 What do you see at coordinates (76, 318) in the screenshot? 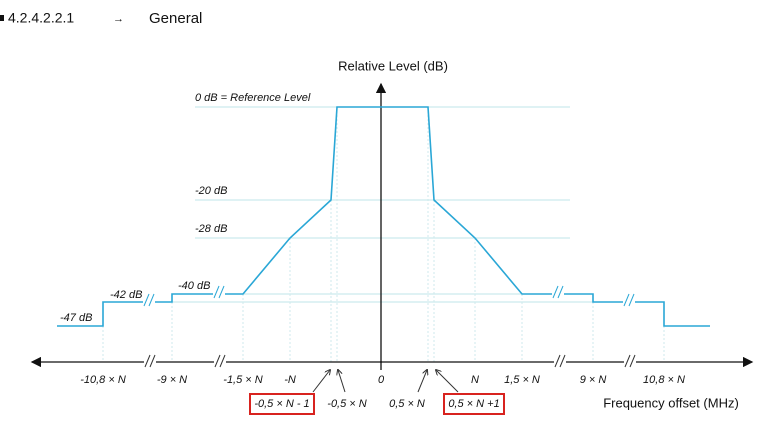
I see `level-label: -47 dB` at bounding box center [76, 318].